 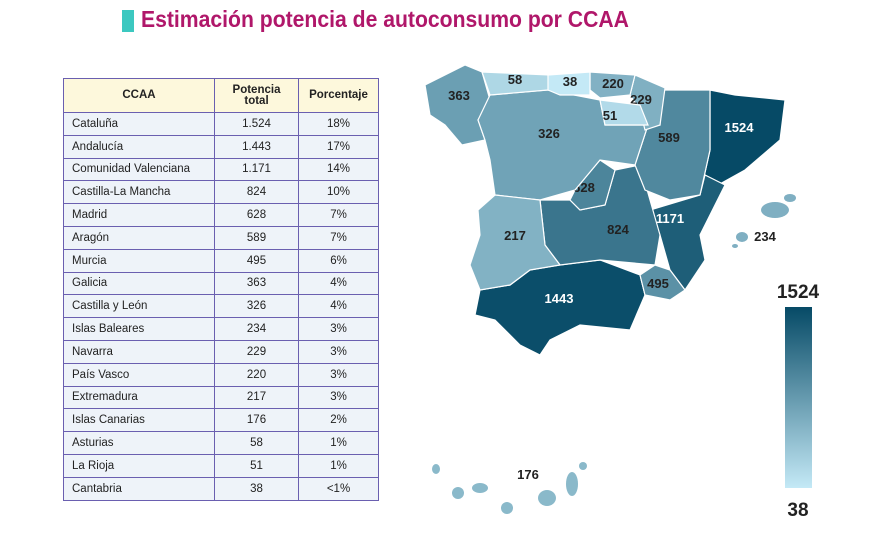 What do you see at coordinates (256, 306) in the screenshot?
I see `cell-potencia: 326` at bounding box center [256, 306].